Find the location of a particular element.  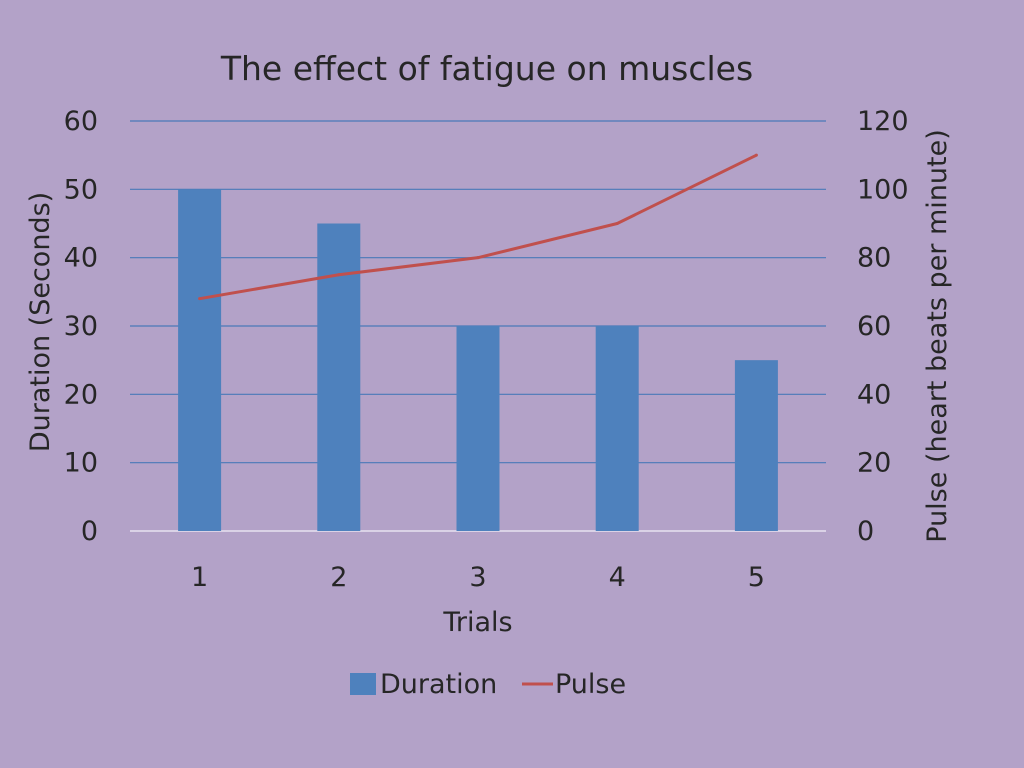

y2-tick-label: 40 is located at coordinates (874, 394).